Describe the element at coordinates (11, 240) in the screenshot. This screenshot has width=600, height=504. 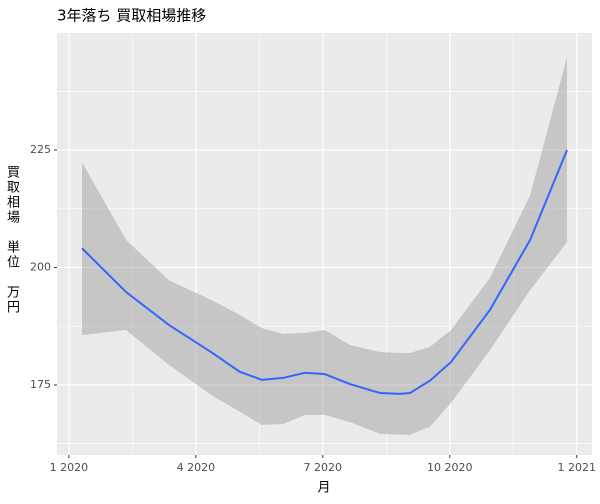
I see `y-axis-title: 買取相場 単位 万円` at that location.